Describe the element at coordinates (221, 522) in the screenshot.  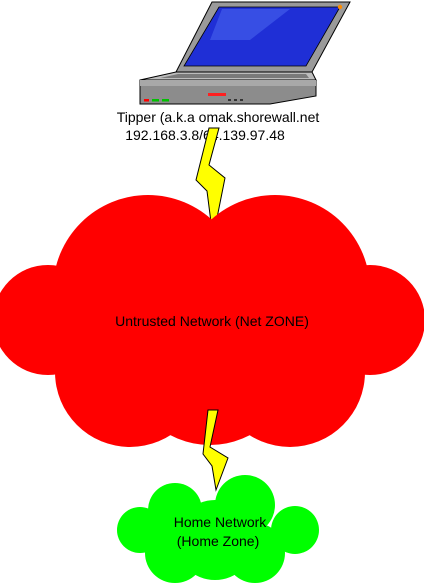
I see `home-network-label-line1: Home Network` at that location.